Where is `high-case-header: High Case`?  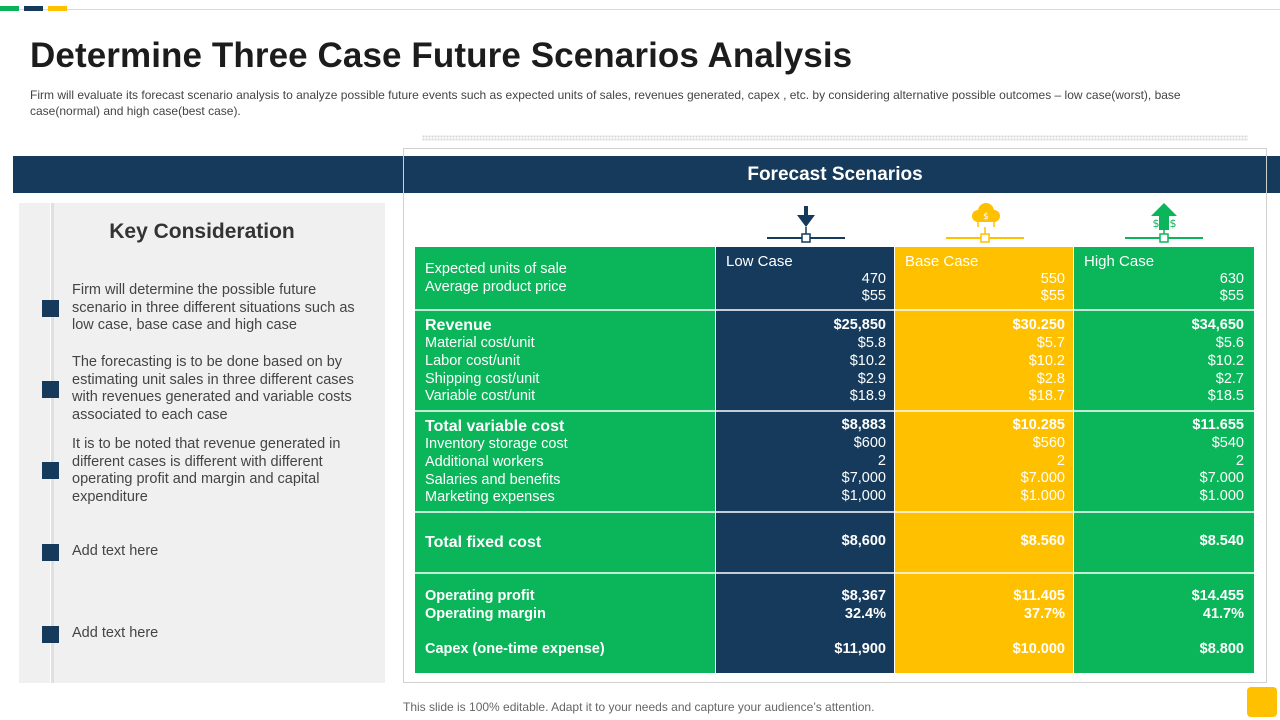
high-case-header: High Case is located at coordinates (1119, 261).